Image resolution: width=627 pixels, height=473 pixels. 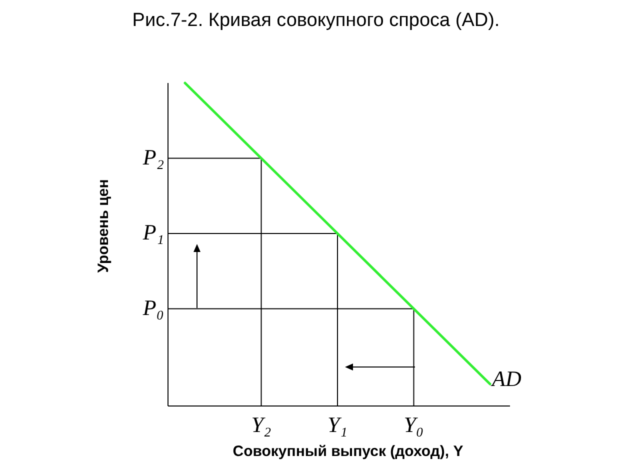 I want to click on y-axis-title: Уровень цен, so click(x=103, y=226).